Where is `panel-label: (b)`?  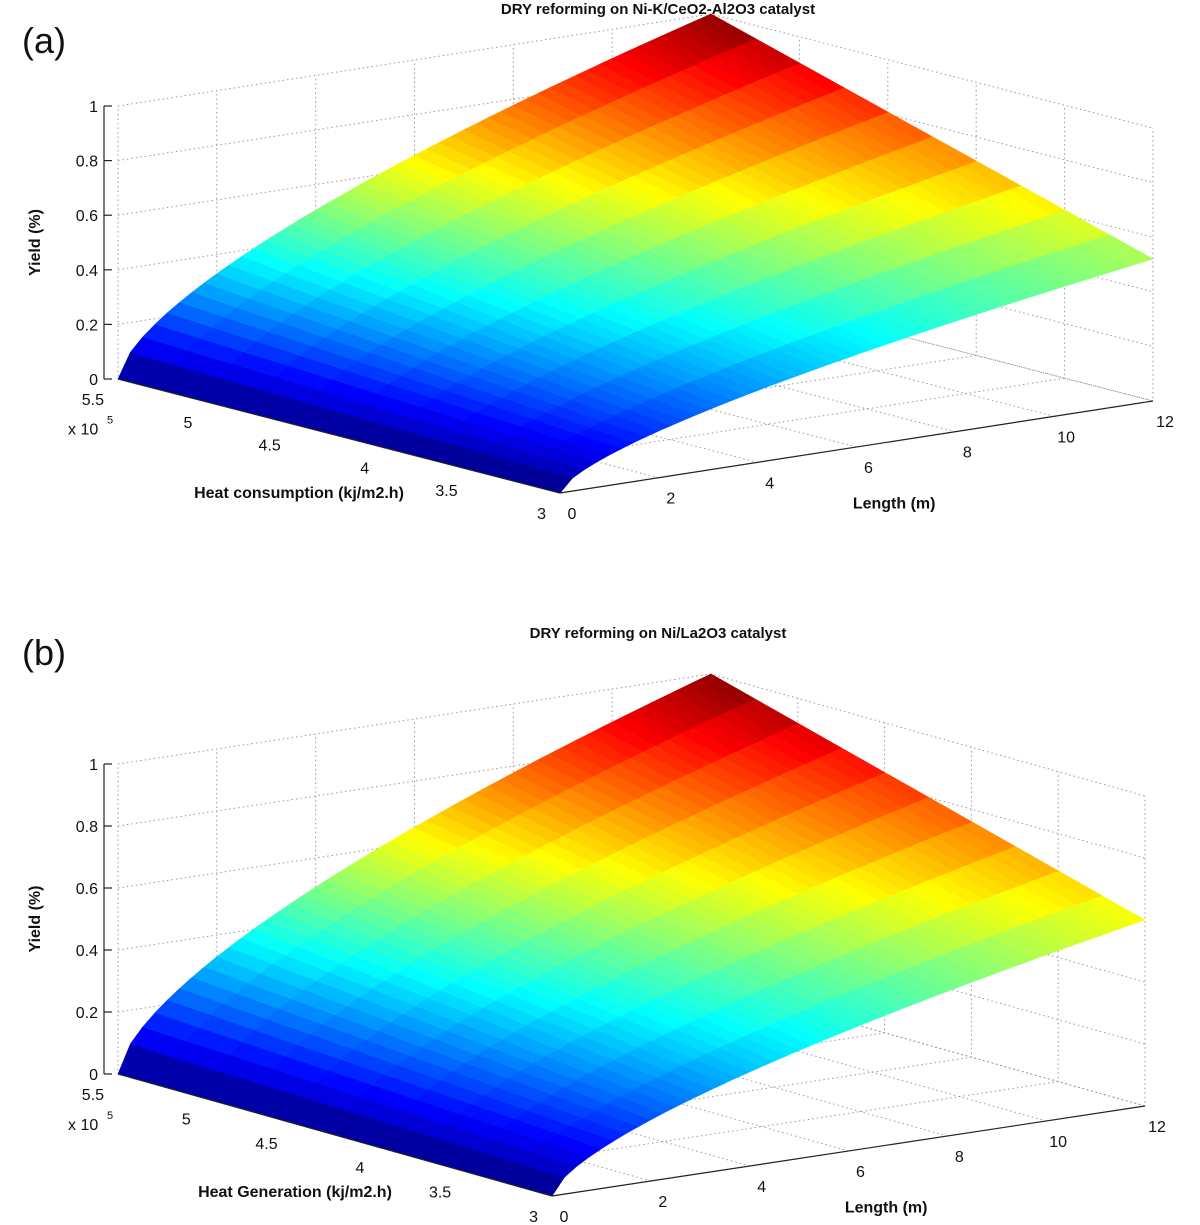 panel-label: (b) is located at coordinates (44, 652).